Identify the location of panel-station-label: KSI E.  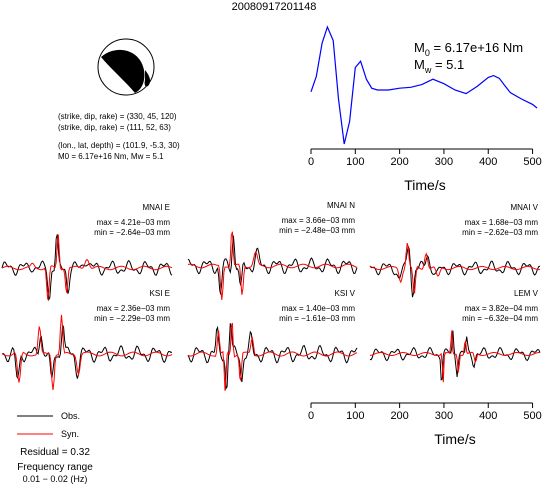
(160, 293).